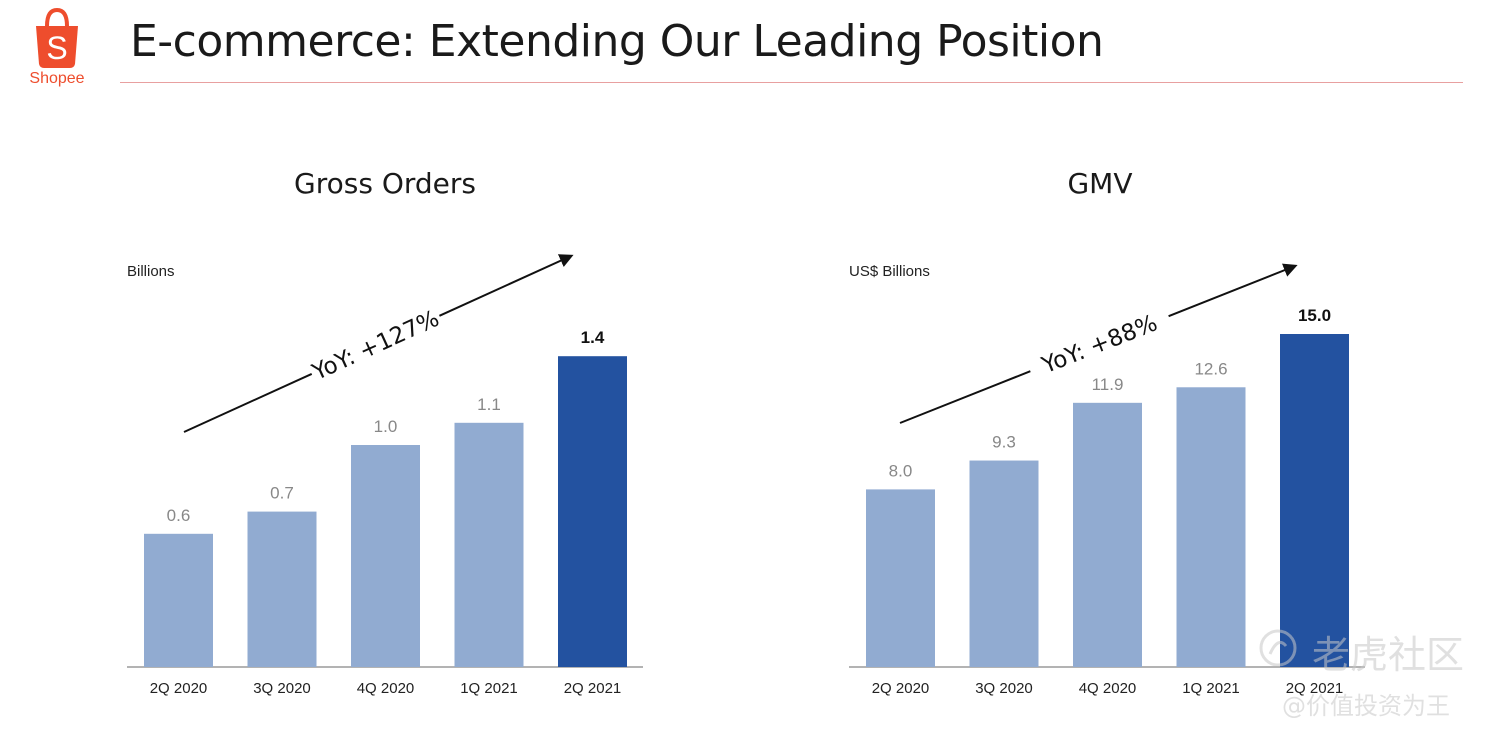  I want to click on watermark: 老虎社区 @价值投资为王, so click(1368, 674).